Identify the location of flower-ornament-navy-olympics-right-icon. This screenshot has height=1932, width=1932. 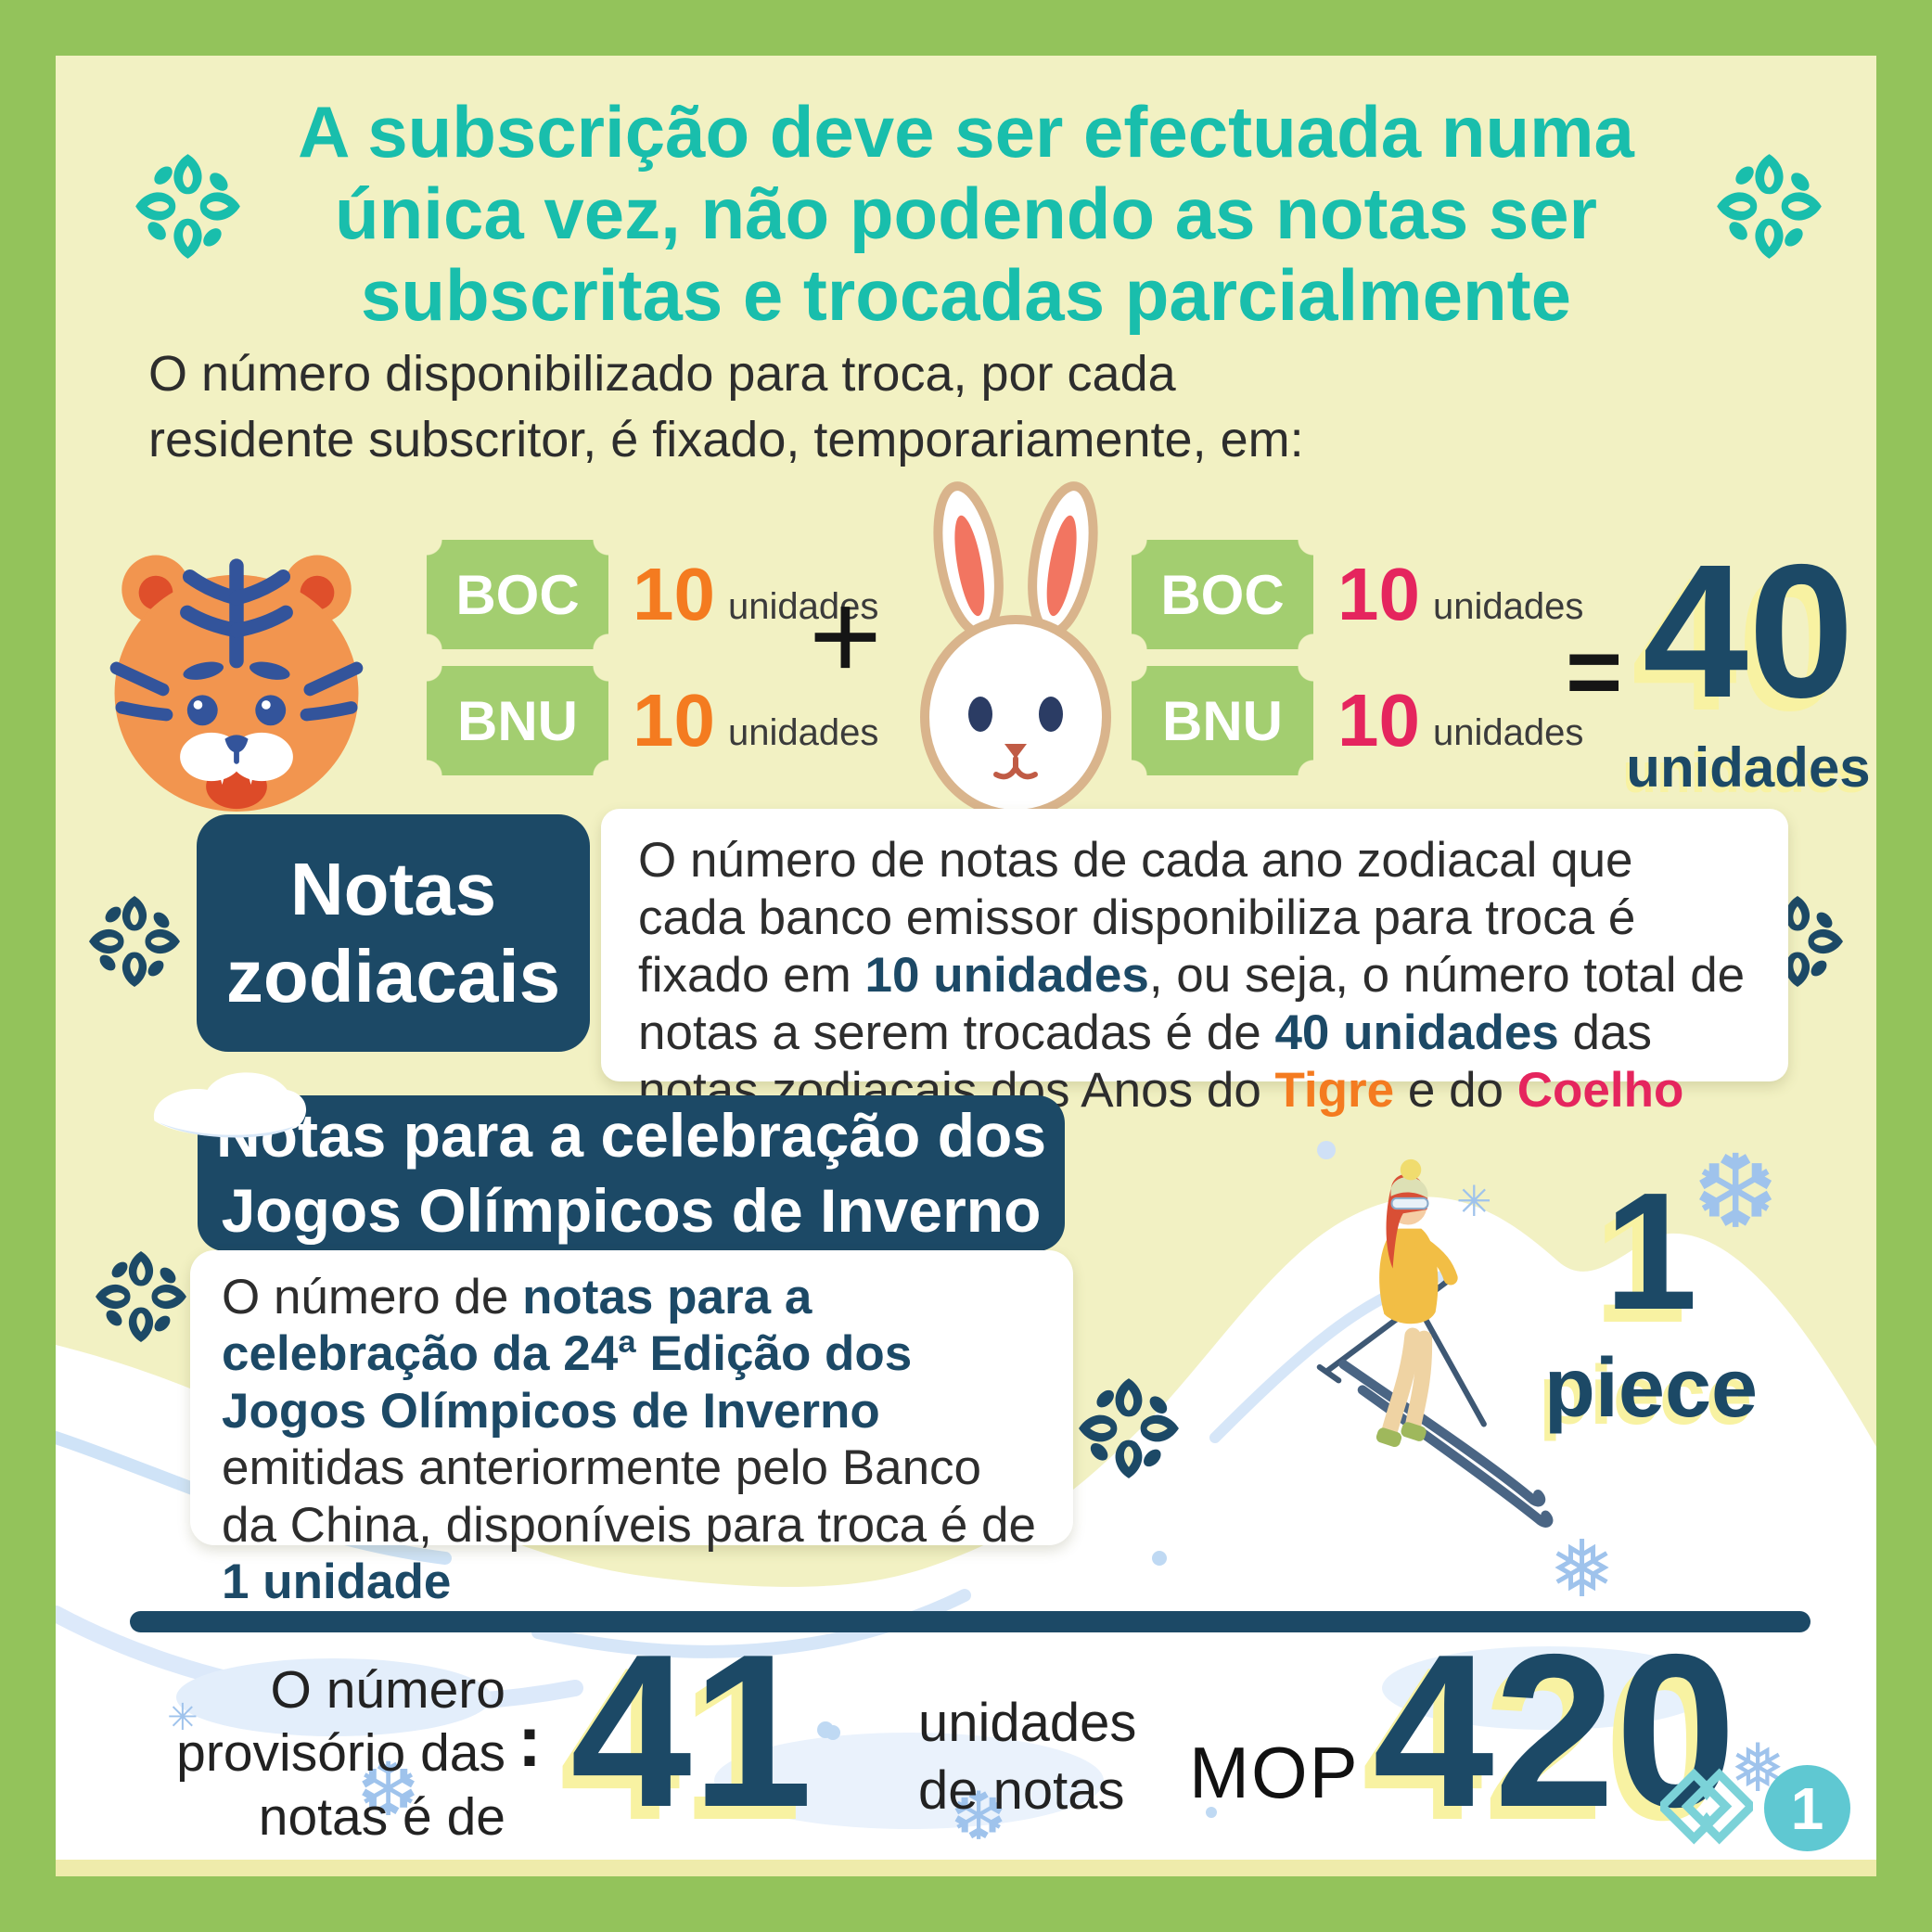
(1129, 1428).